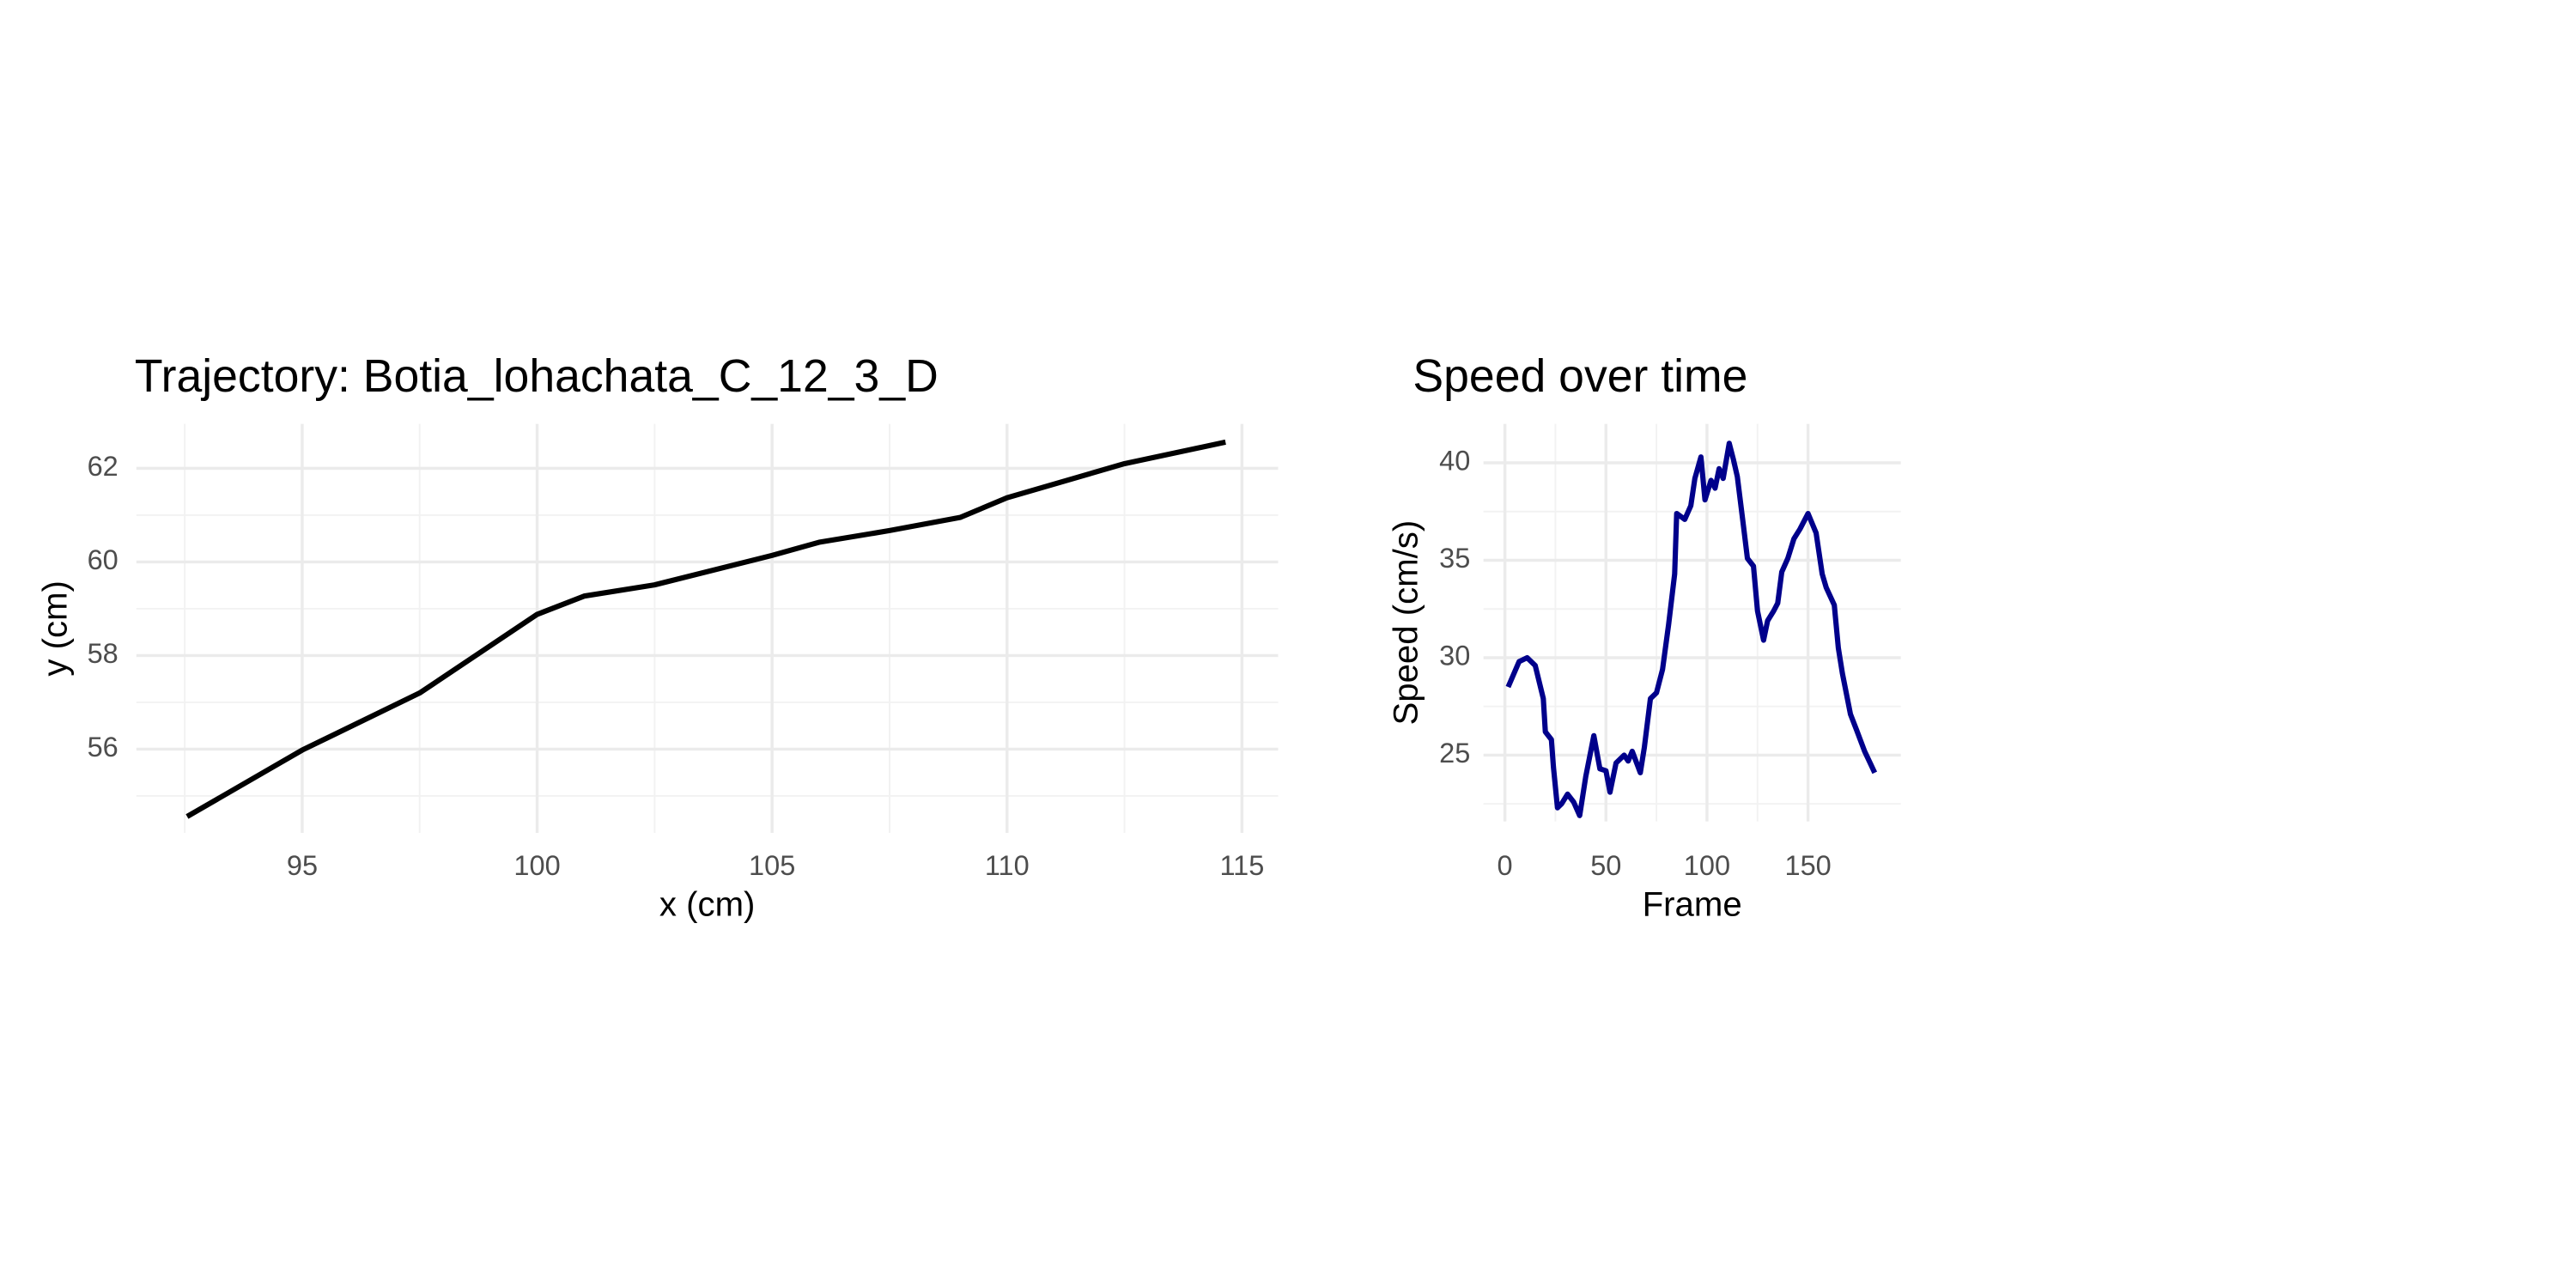  I want to click on x-axis-label: Frame, so click(1693, 904).